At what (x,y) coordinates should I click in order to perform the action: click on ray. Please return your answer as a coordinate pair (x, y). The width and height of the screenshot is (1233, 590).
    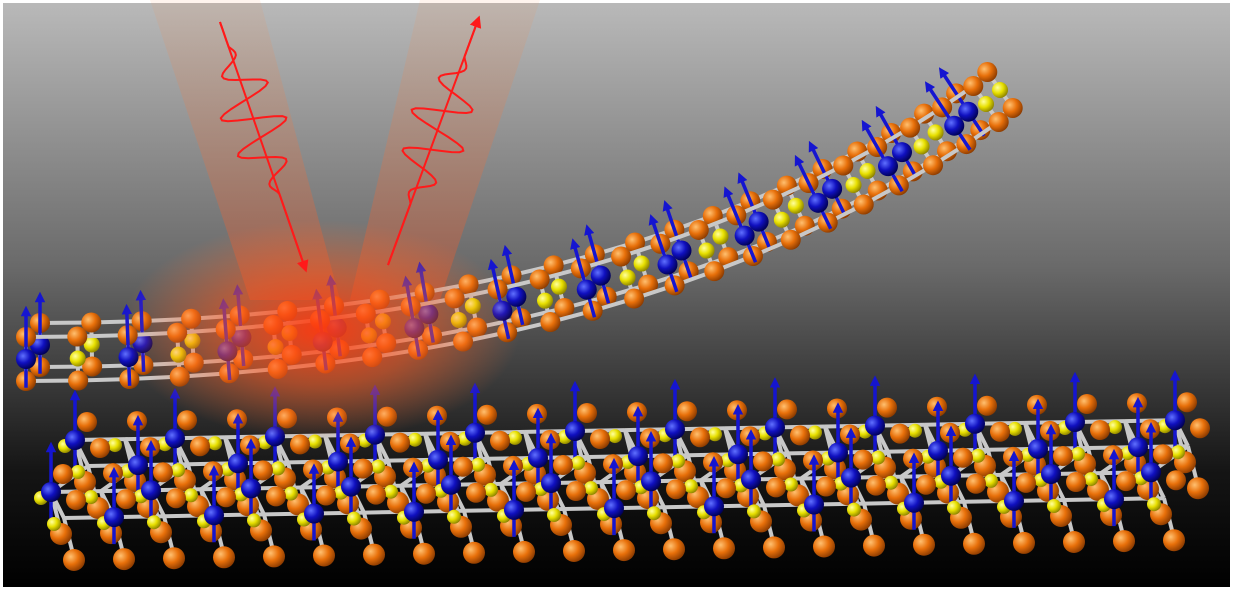
    Looking at the image, I should click on (264, 147).